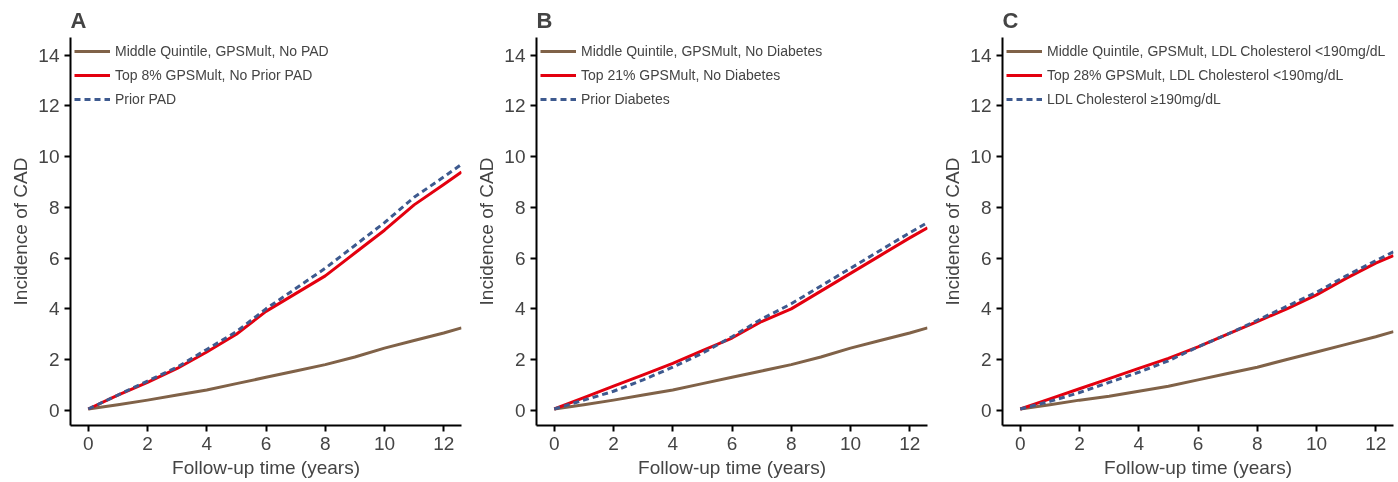 The image size is (1398, 482). What do you see at coordinates (1216, 51) in the screenshot?
I see `legend-label: Middle Quintile, GPSMult, LDL Cholesterol <190mg/dL` at bounding box center [1216, 51].